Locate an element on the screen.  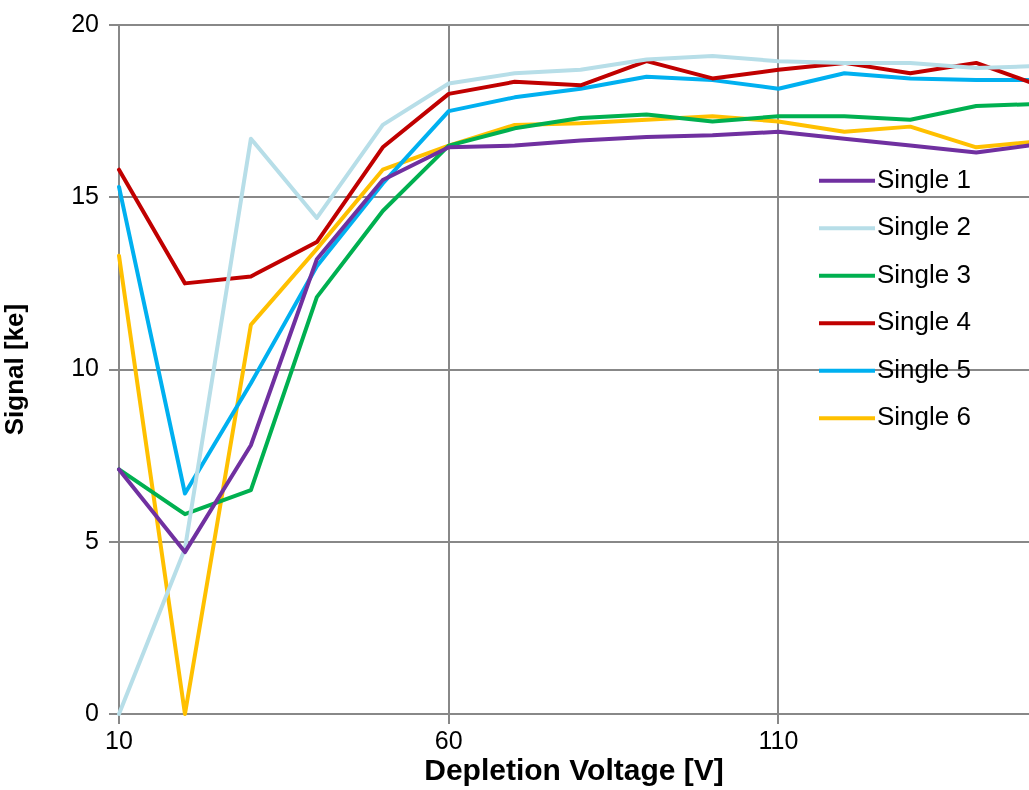
y-tick-label: 20 is located at coordinates (85, 22).